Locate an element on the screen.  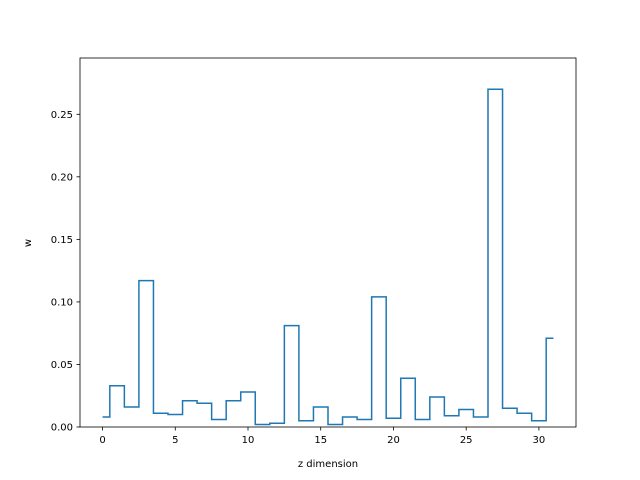
y-tick-label: 0.05 is located at coordinates (62, 365).